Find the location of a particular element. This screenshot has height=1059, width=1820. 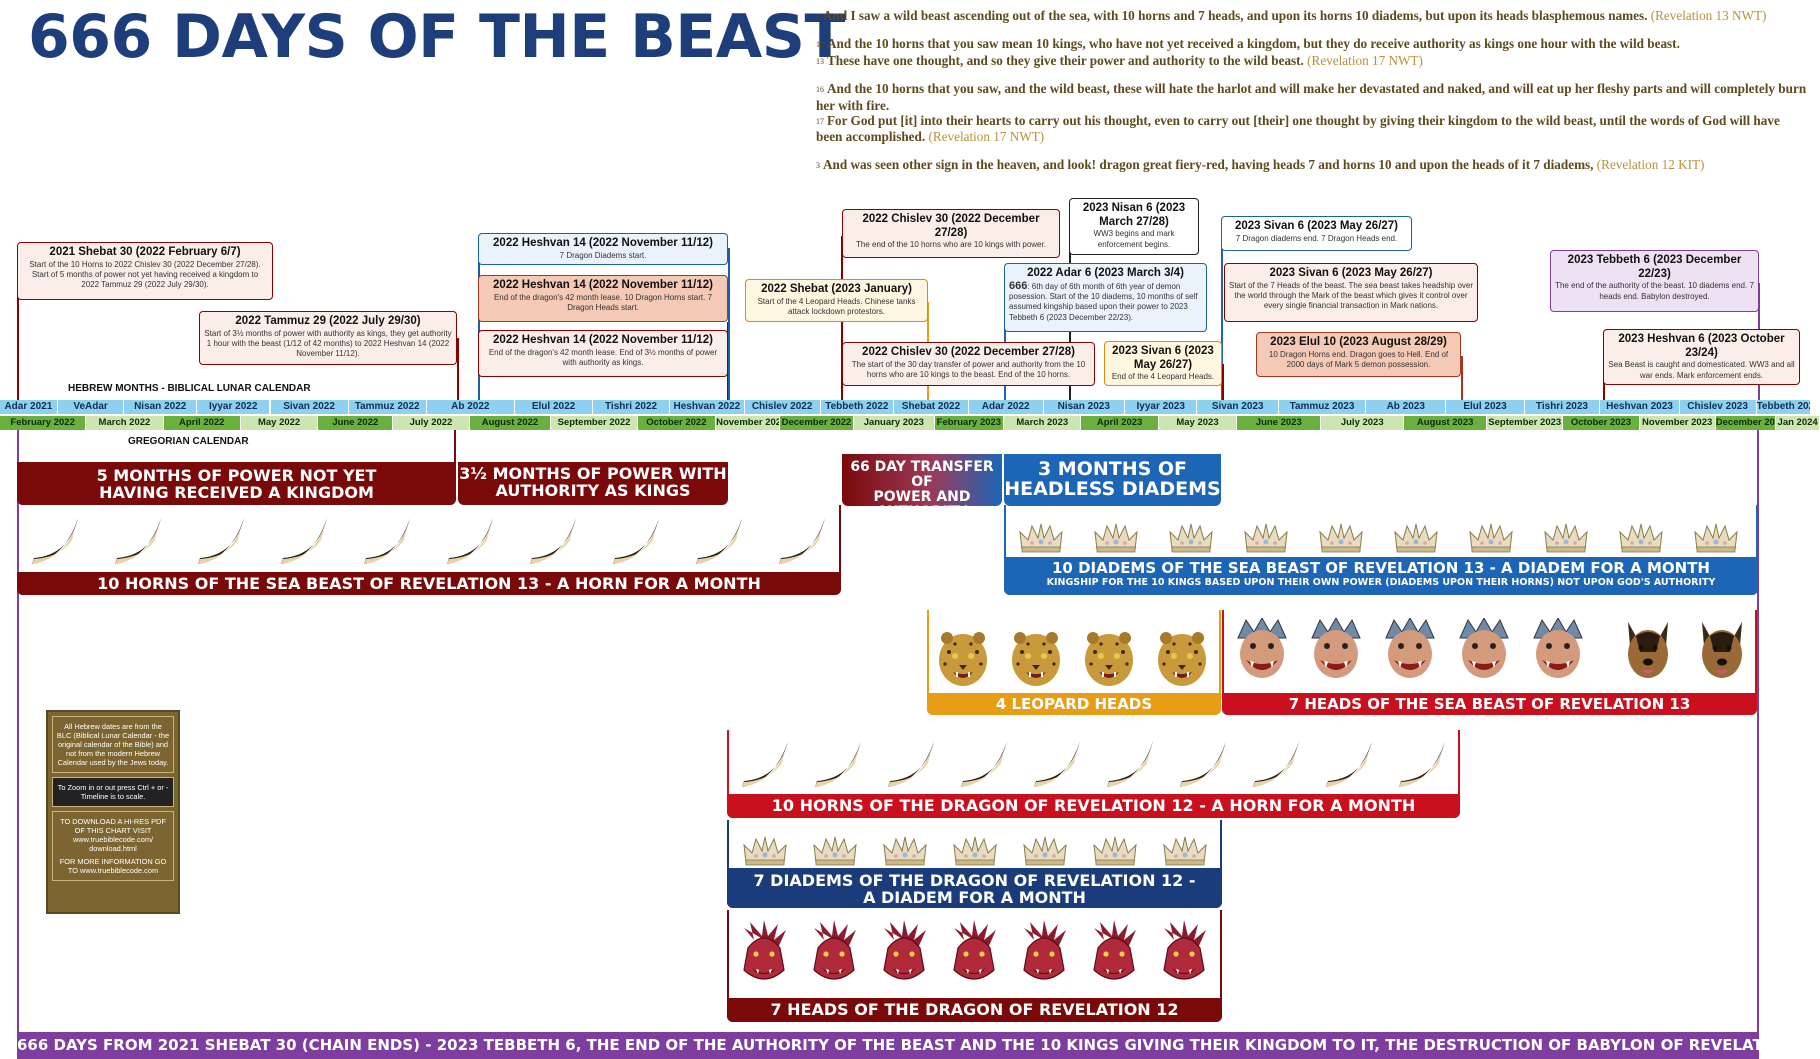

hebrew-month: Tishri 2023 is located at coordinates (1562, 407).